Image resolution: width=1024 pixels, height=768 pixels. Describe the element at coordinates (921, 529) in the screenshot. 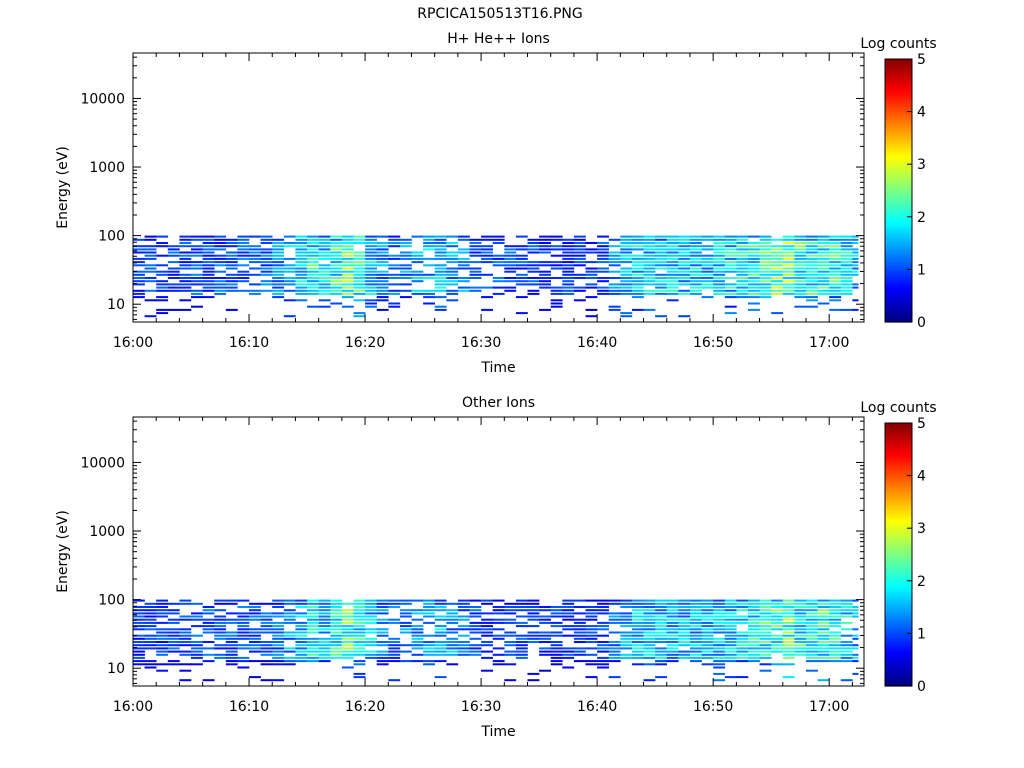

I see `colorbar-tick-label: 3` at that location.